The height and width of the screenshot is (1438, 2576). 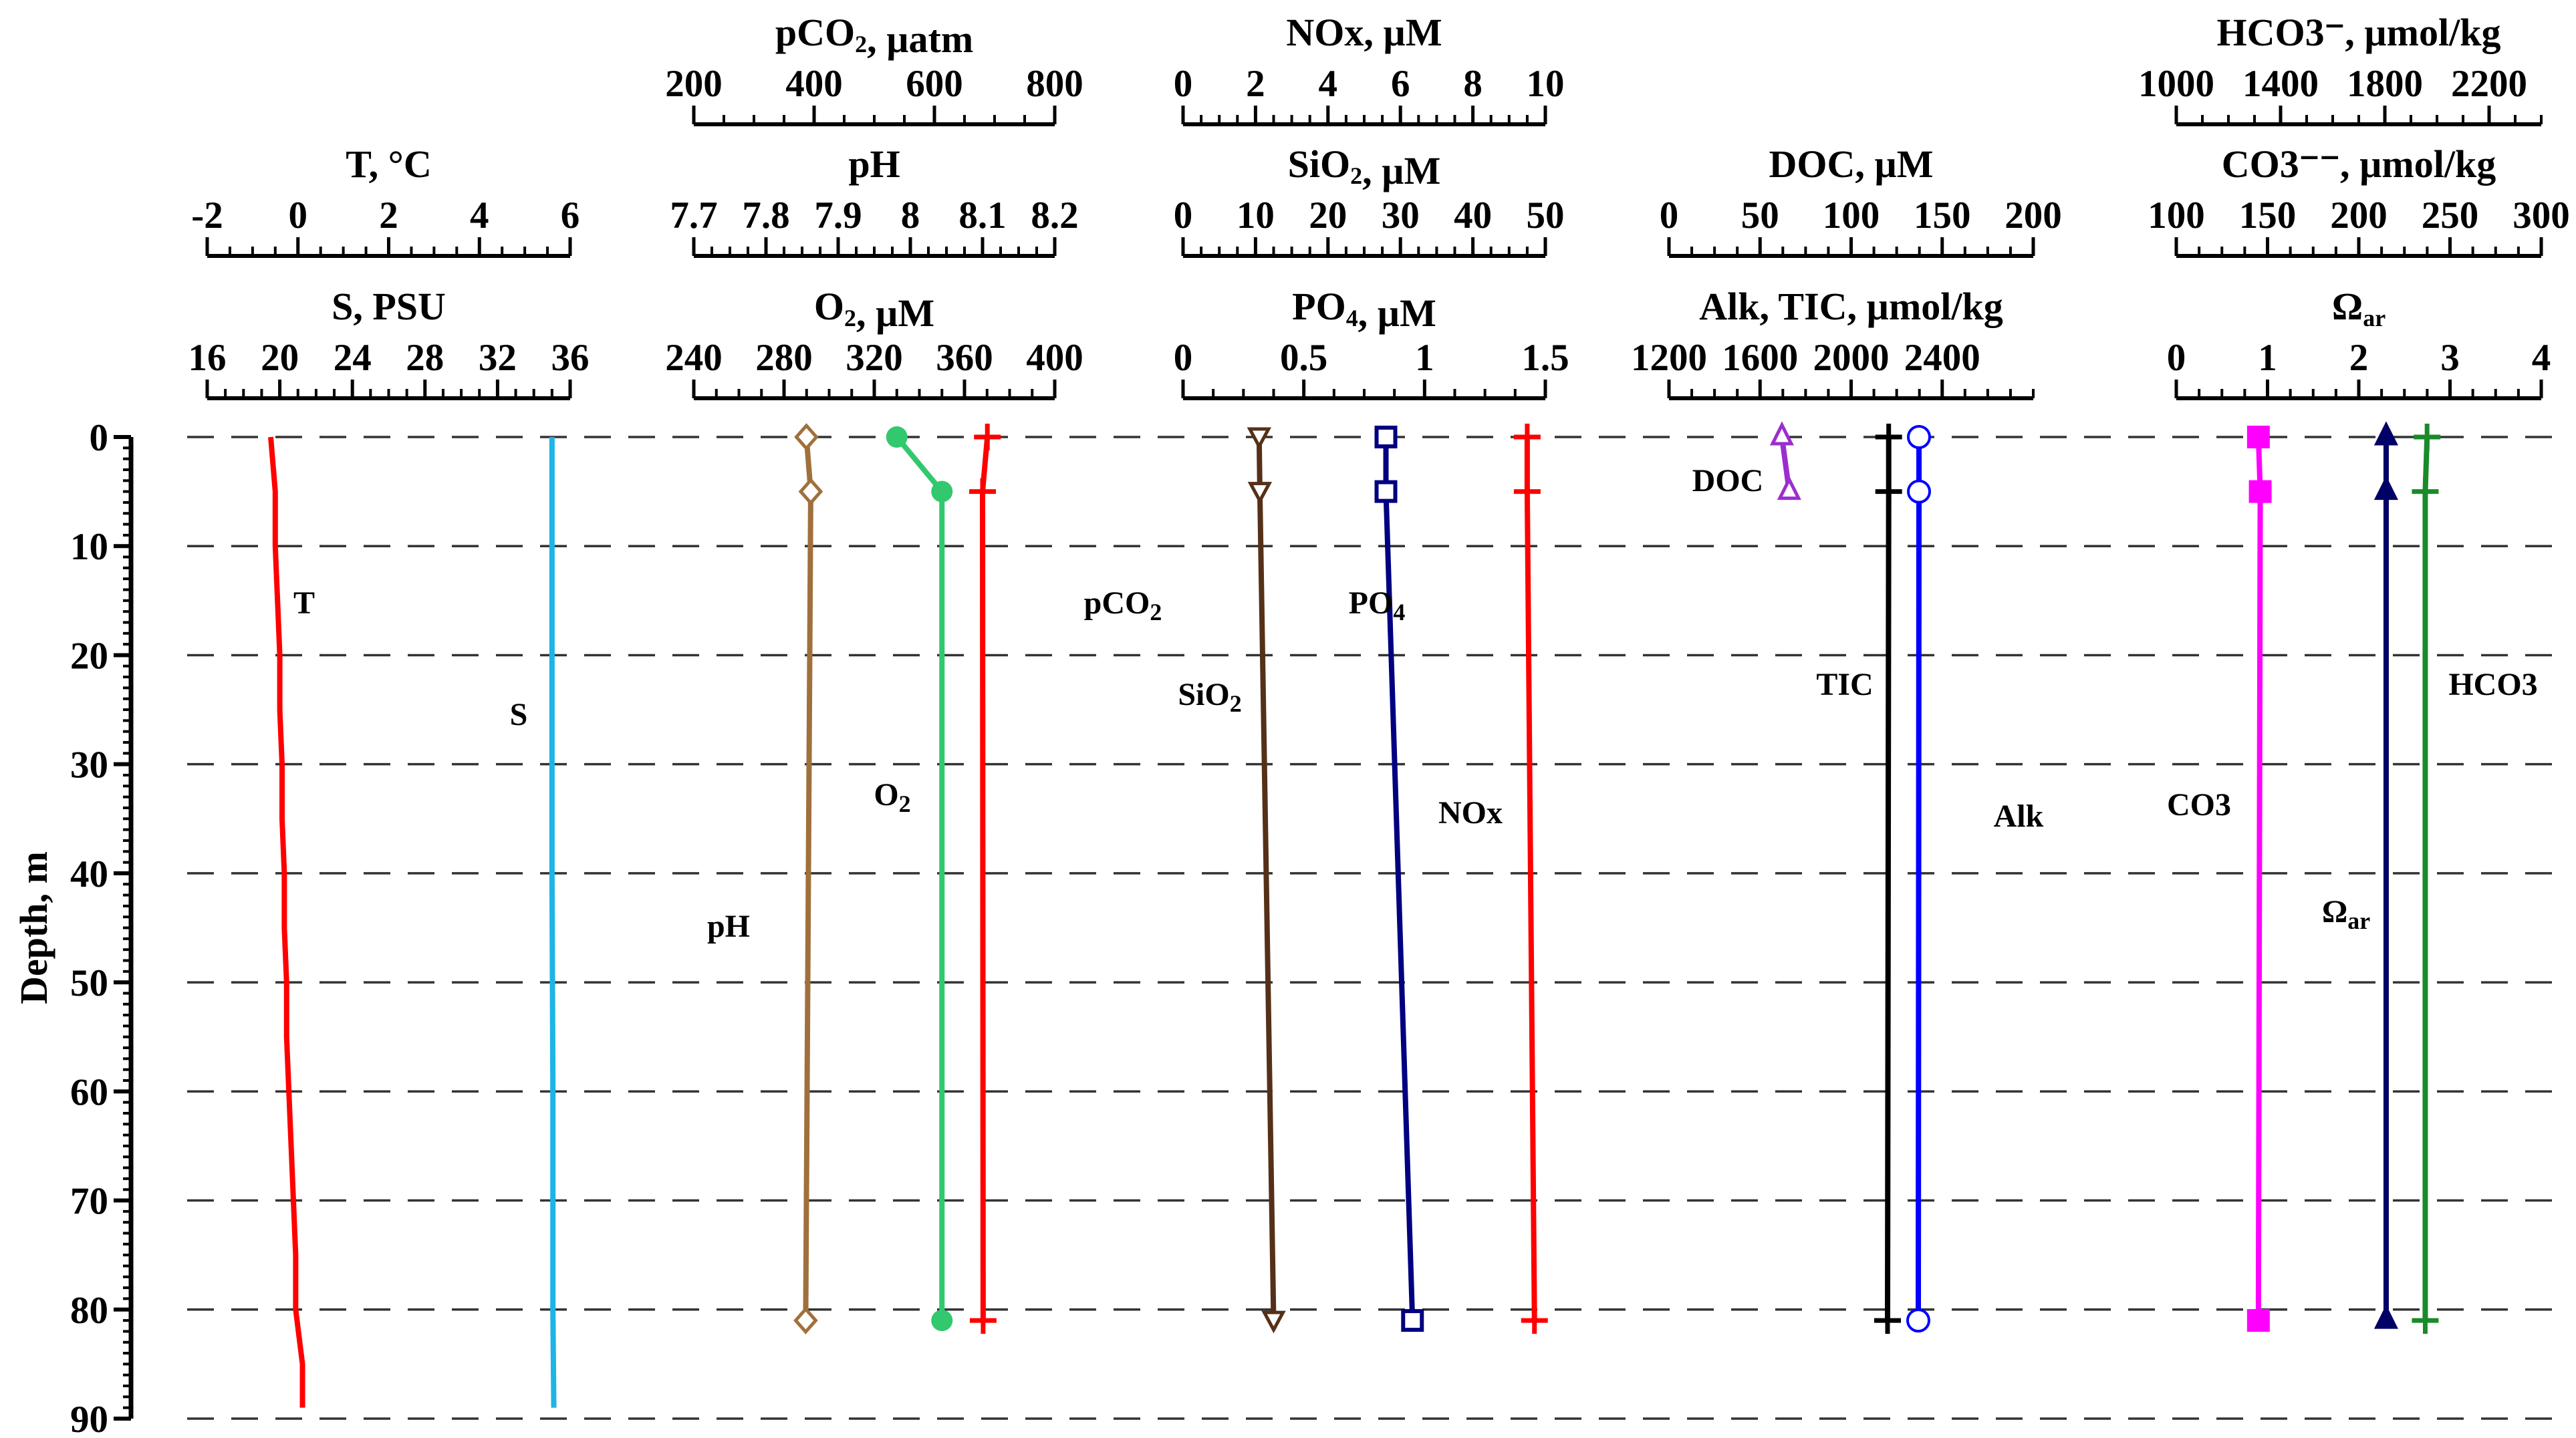 I want to click on tick-label: 50, so click(x=1760, y=215).